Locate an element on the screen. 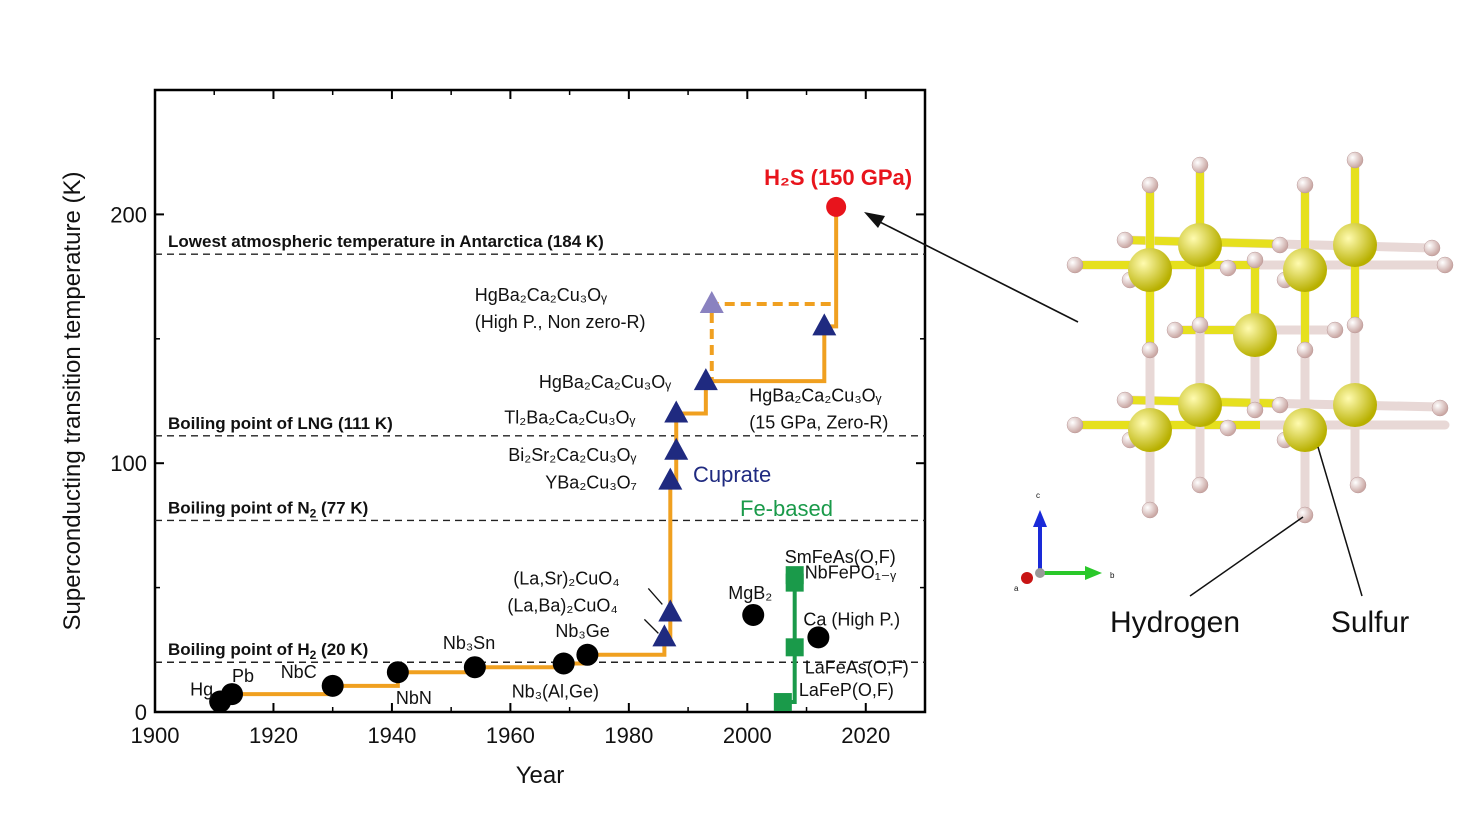  x-tick-label: 2020 is located at coordinates (865, 735).